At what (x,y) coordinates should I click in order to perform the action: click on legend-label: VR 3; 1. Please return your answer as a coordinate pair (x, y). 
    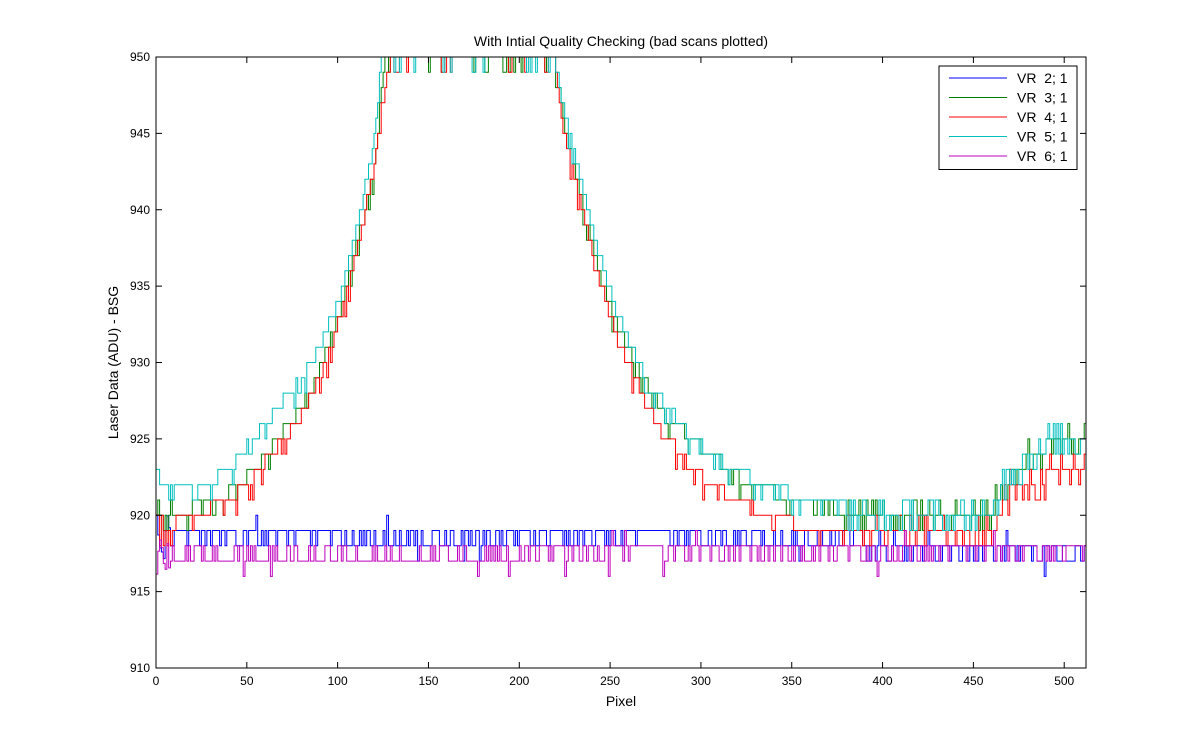
    Looking at the image, I should click on (1042, 98).